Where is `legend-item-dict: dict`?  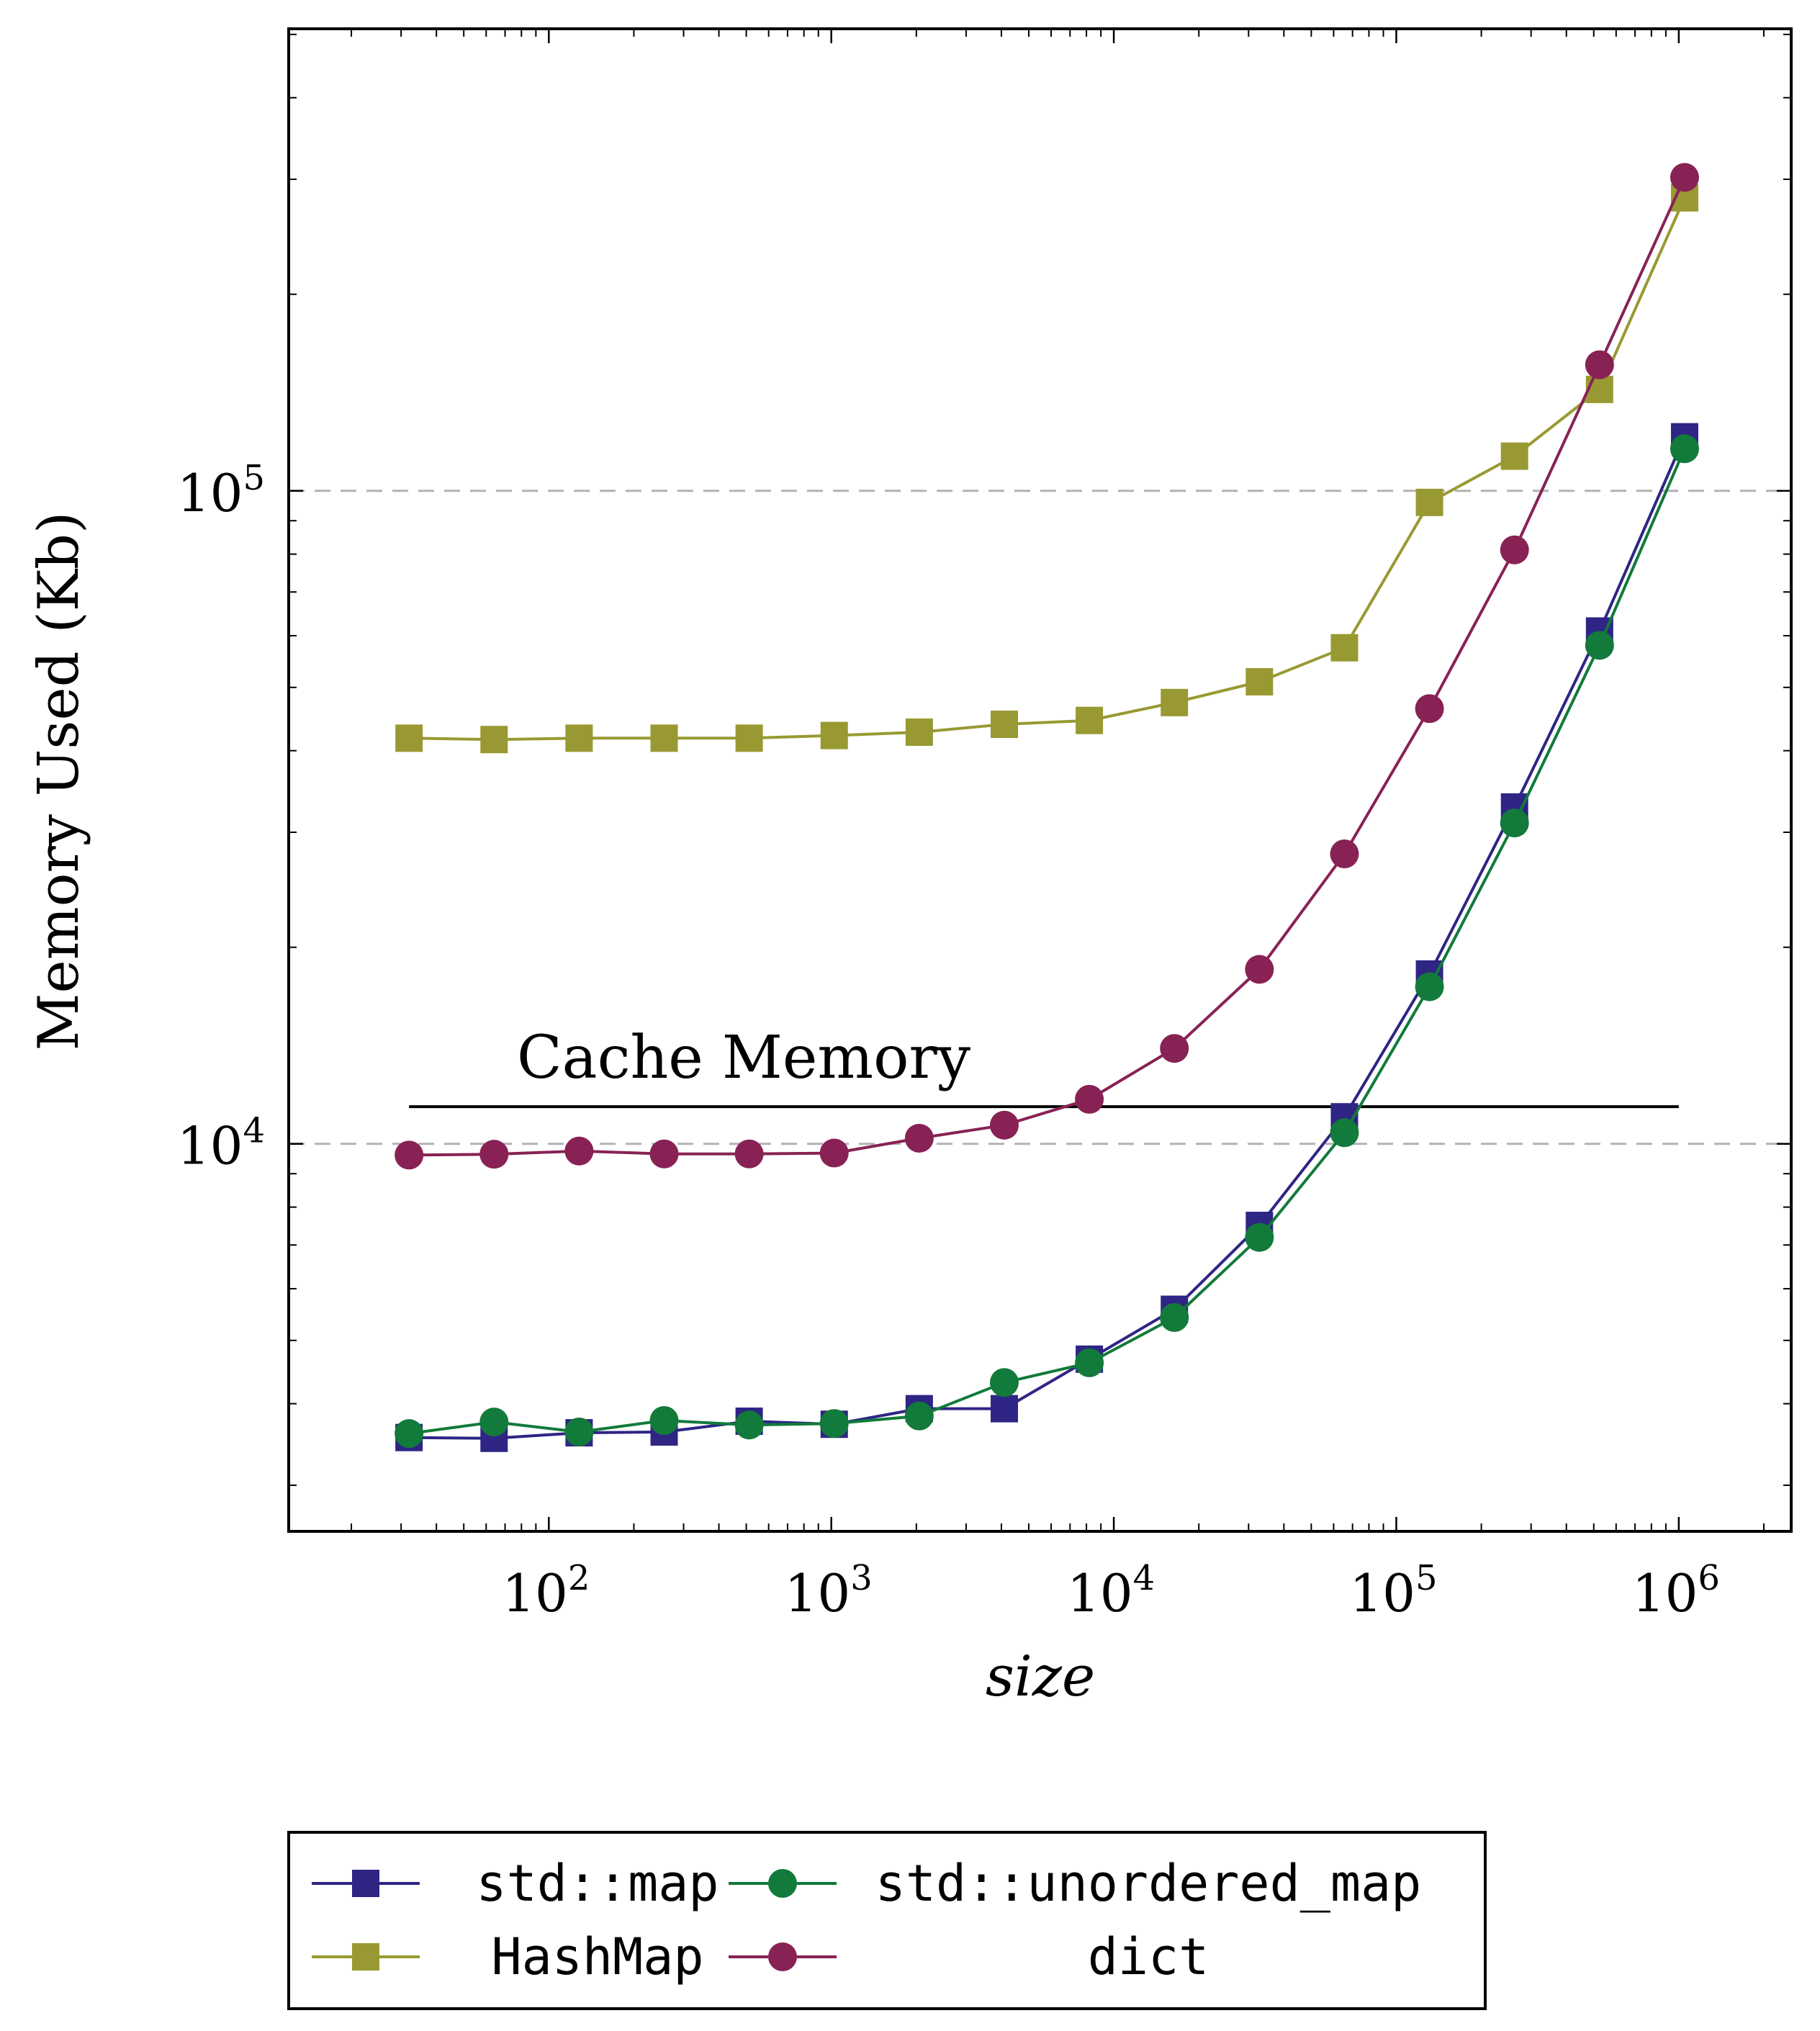
legend-item-dict: dict is located at coordinates (969, 1956).